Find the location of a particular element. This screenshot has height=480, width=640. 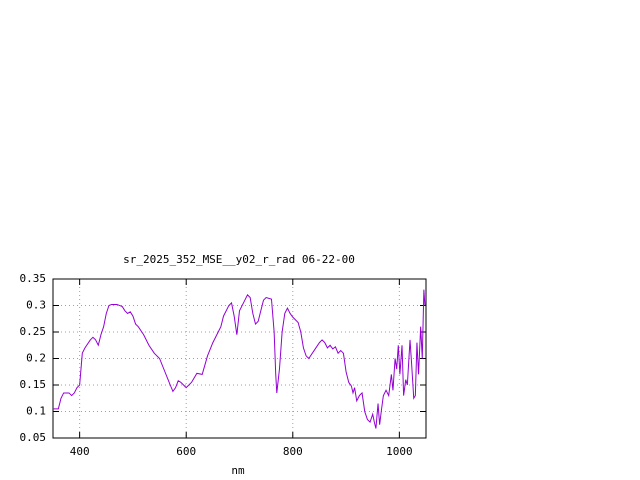

x-tick-label: 600 is located at coordinates (186, 451).